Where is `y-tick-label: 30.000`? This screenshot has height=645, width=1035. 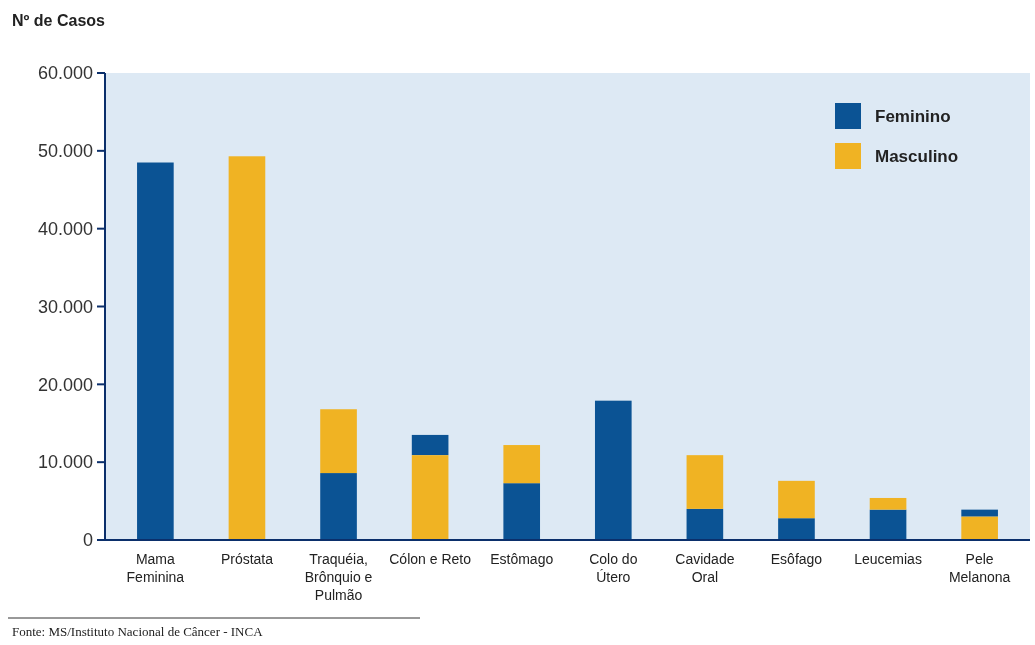 y-tick-label: 30.000 is located at coordinates (65, 306).